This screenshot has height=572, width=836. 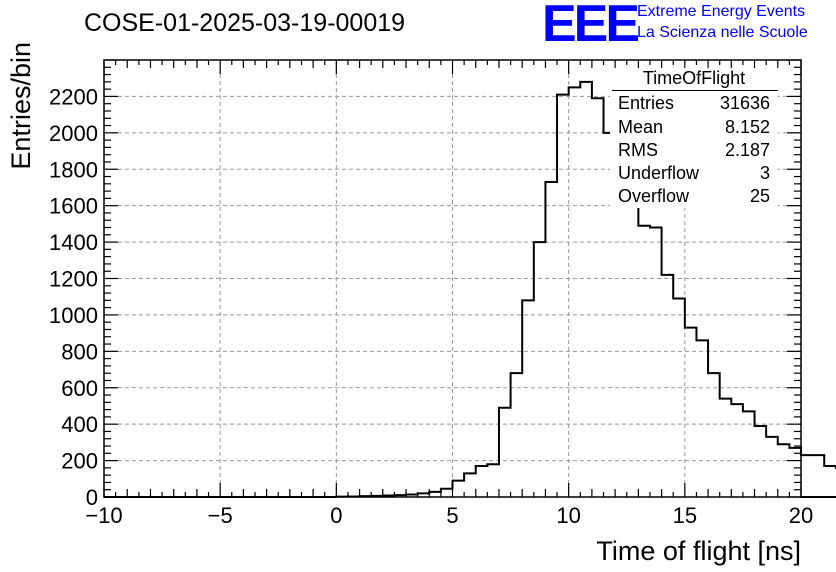 What do you see at coordinates (685, 515) in the screenshot?
I see `x-tick-label: 15` at bounding box center [685, 515].